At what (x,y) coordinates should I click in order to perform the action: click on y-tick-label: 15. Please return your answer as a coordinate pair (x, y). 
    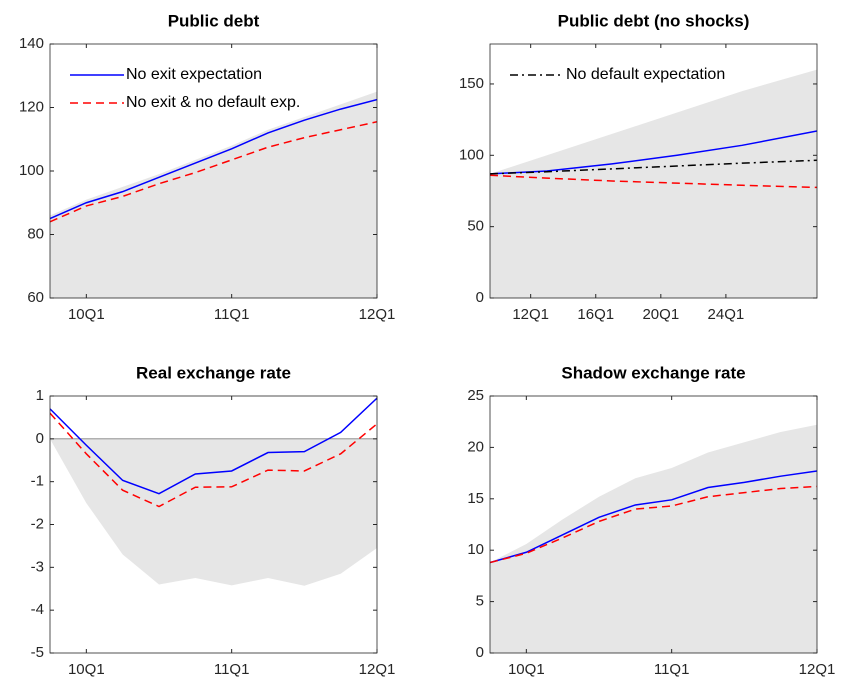
    Looking at the image, I should click on (475, 498).